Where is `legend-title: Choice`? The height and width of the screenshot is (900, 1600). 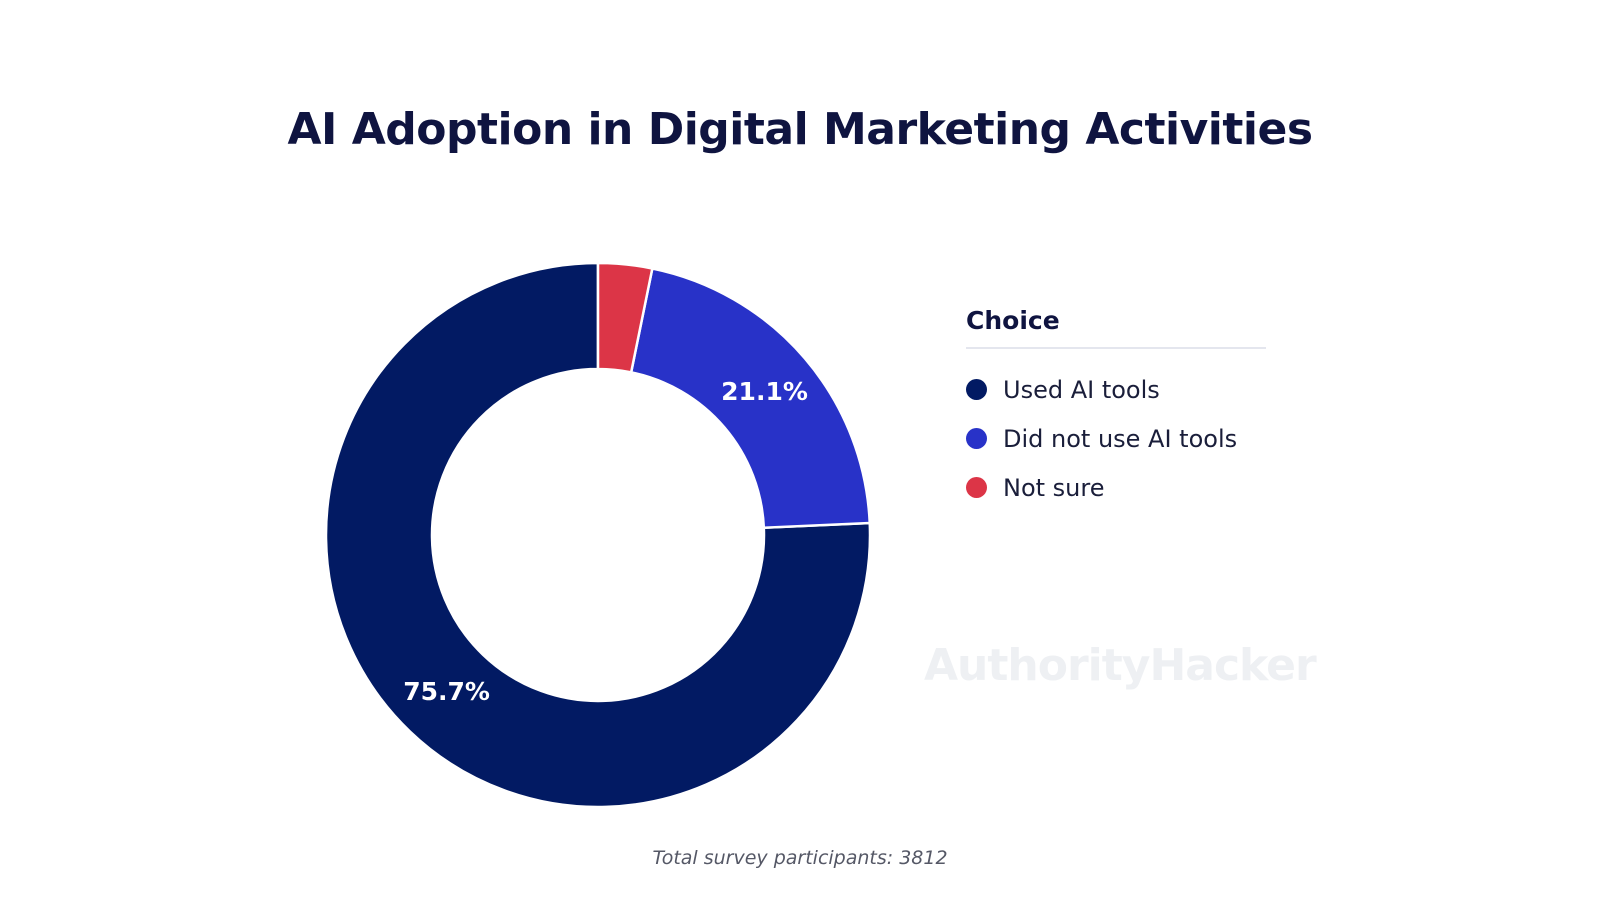 legend-title: Choice is located at coordinates (1116, 327).